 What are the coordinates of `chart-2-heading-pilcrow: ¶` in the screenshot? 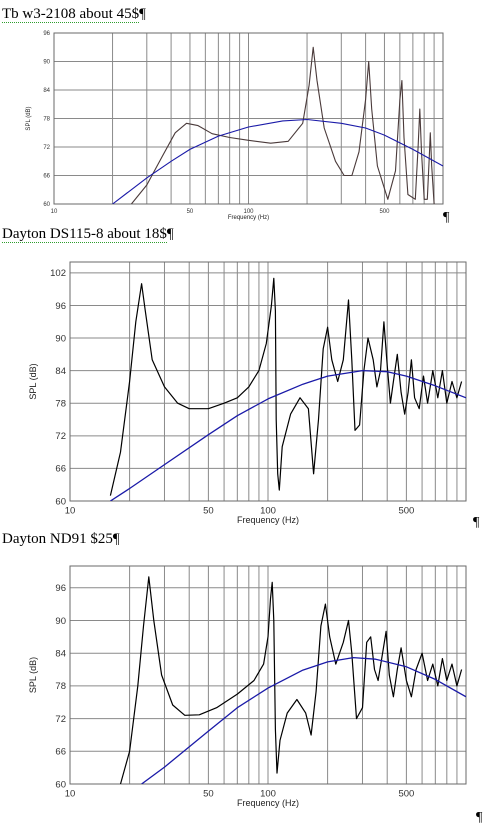 It's located at (170, 234).